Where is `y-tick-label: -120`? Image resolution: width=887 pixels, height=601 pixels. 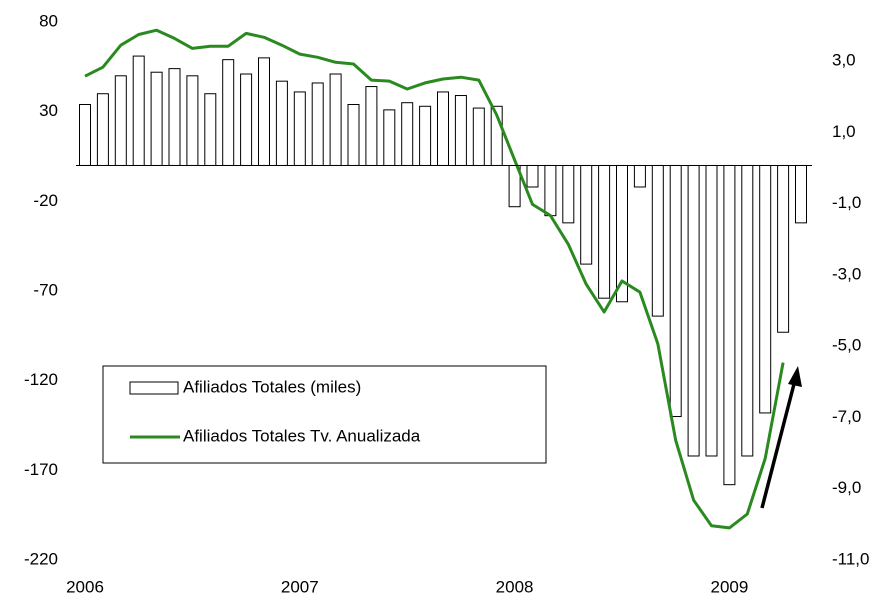
y-tick-label: -120 is located at coordinates (41, 379).